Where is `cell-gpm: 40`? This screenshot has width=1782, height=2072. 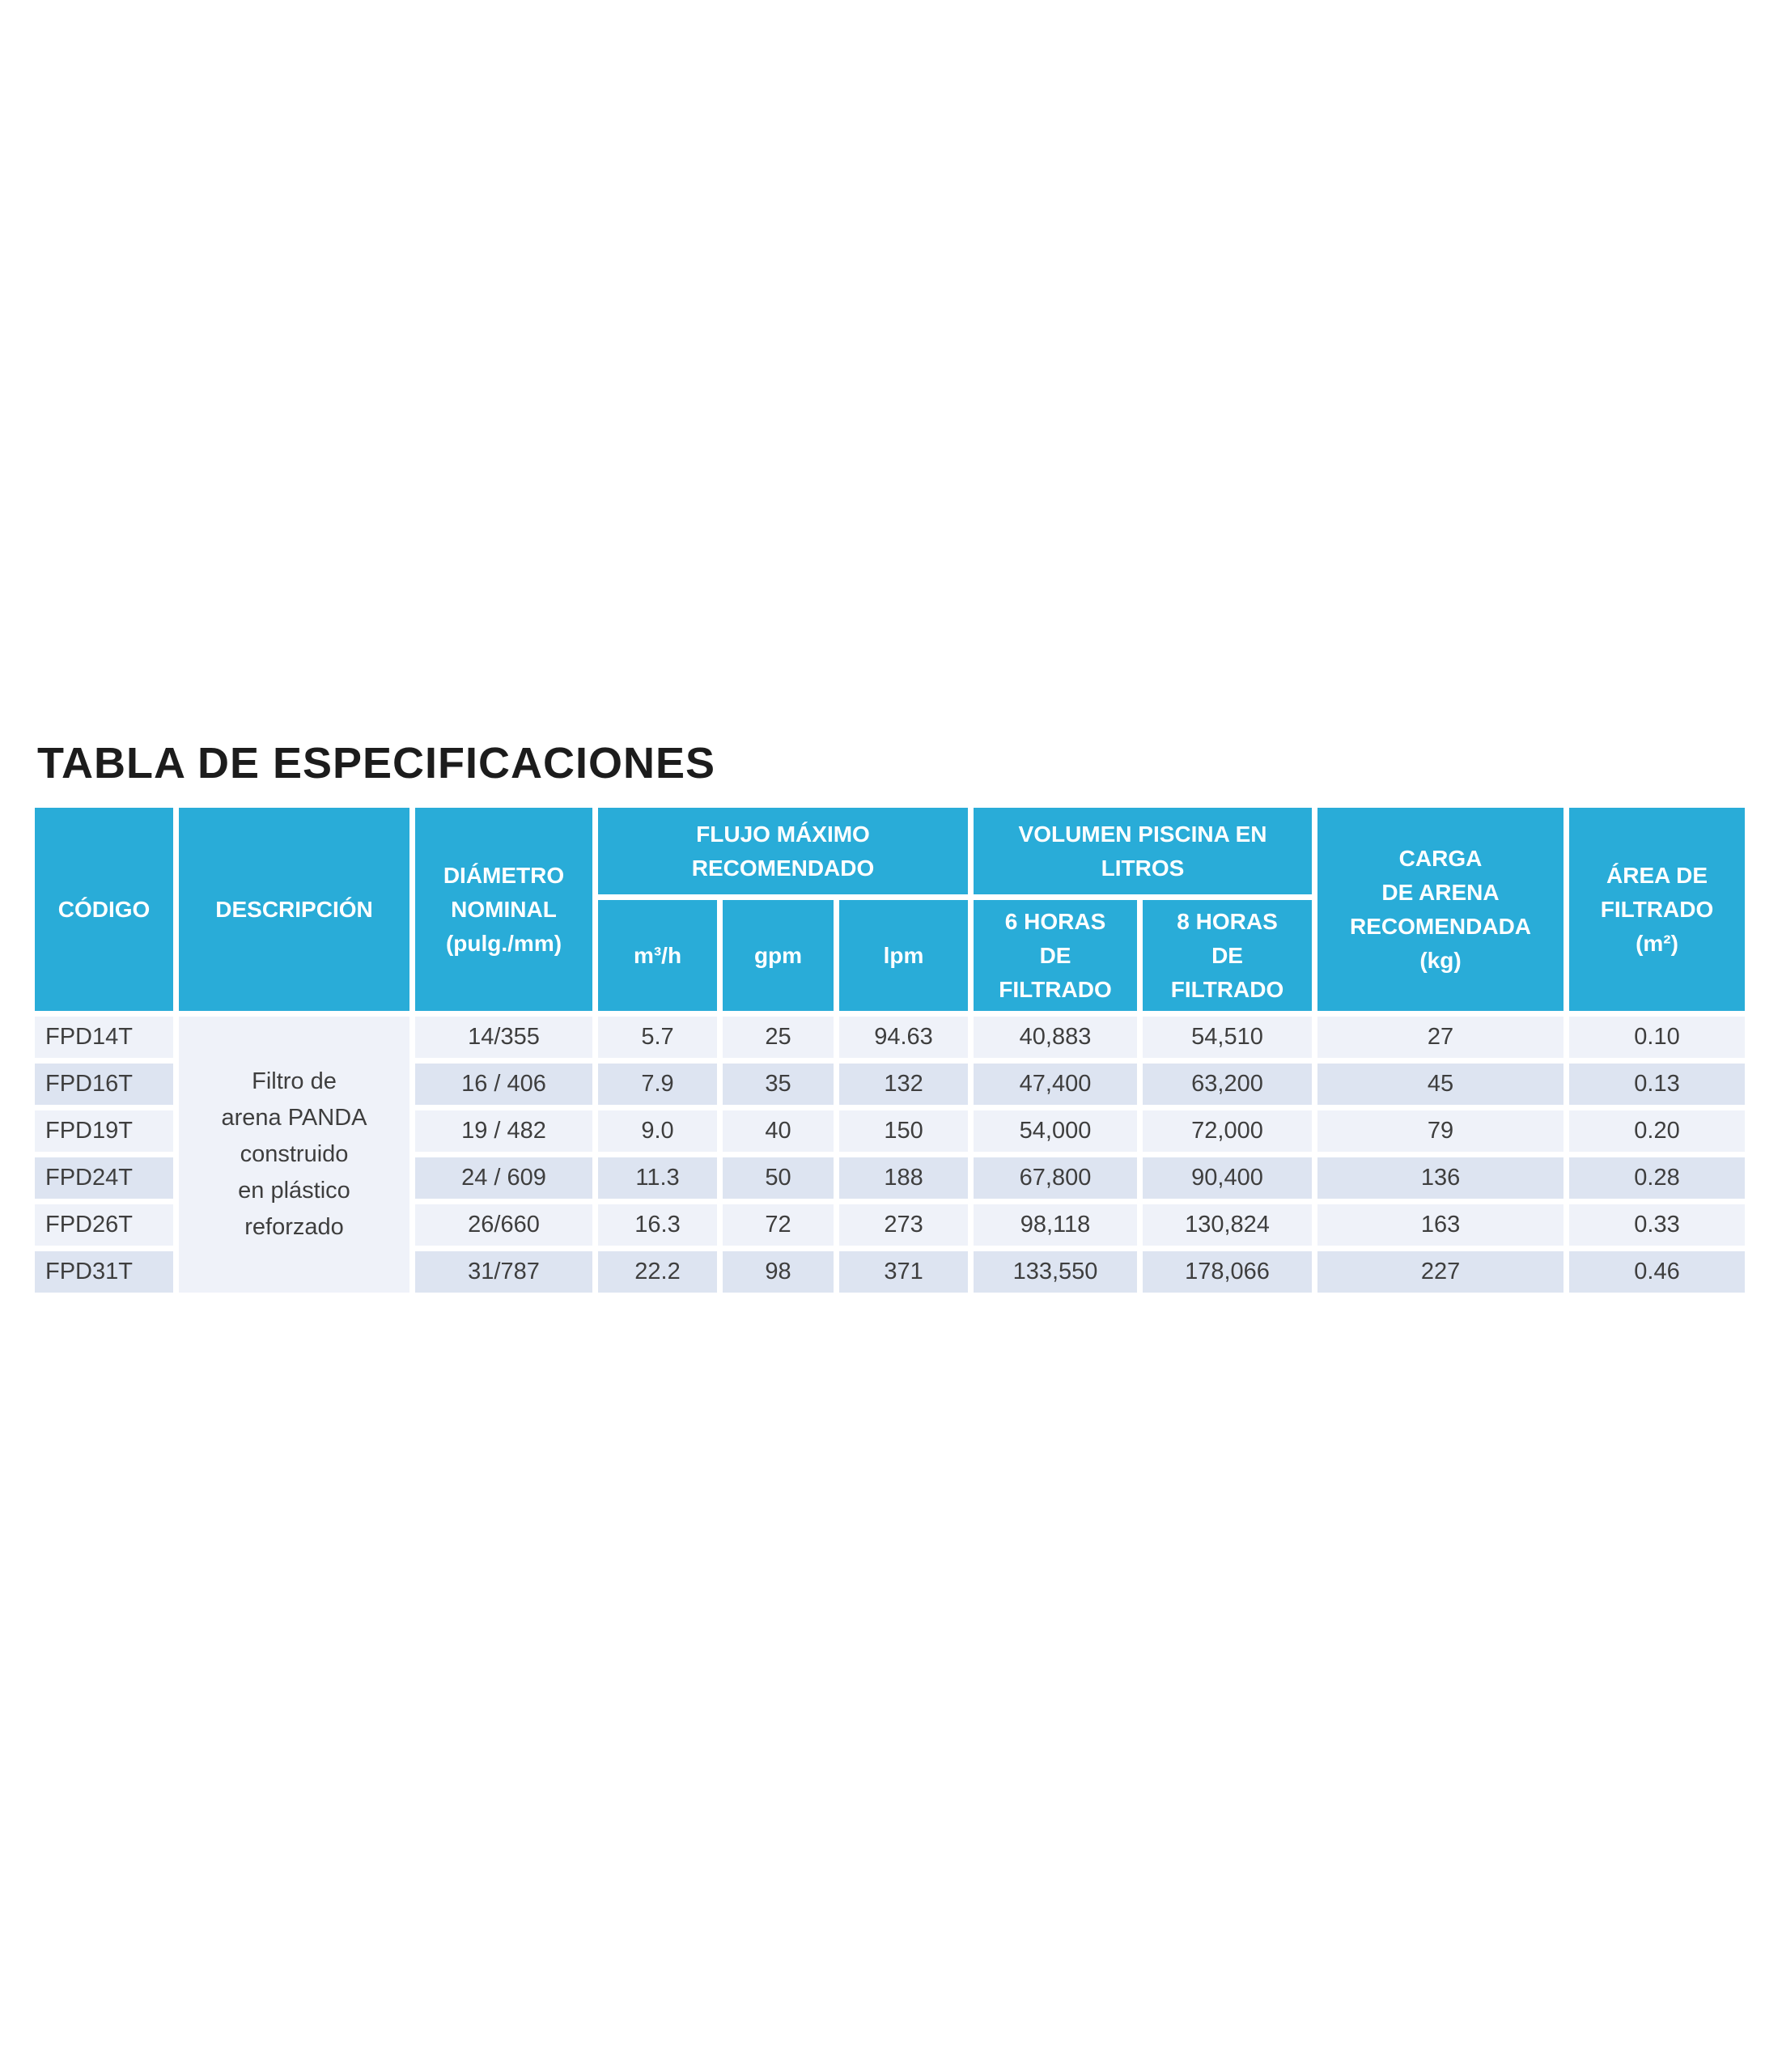 cell-gpm: 40 is located at coordinates (778, 1131).